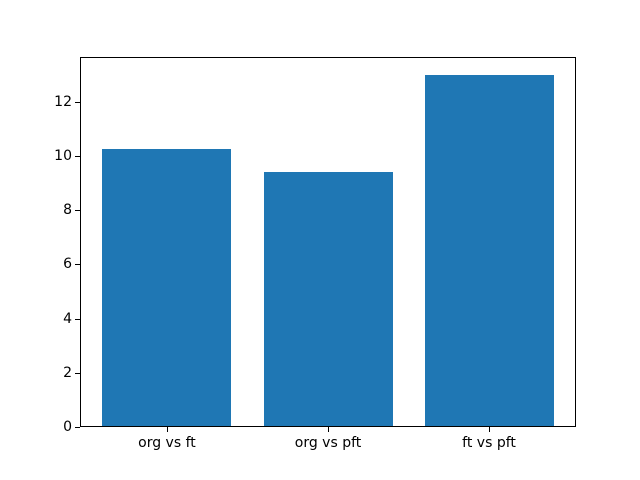 The width and height of the screenshot is (640, 480). Describe the element at coordinates (167, 288) in the screenshot. I see `bar-org-vs-ft` at that location.